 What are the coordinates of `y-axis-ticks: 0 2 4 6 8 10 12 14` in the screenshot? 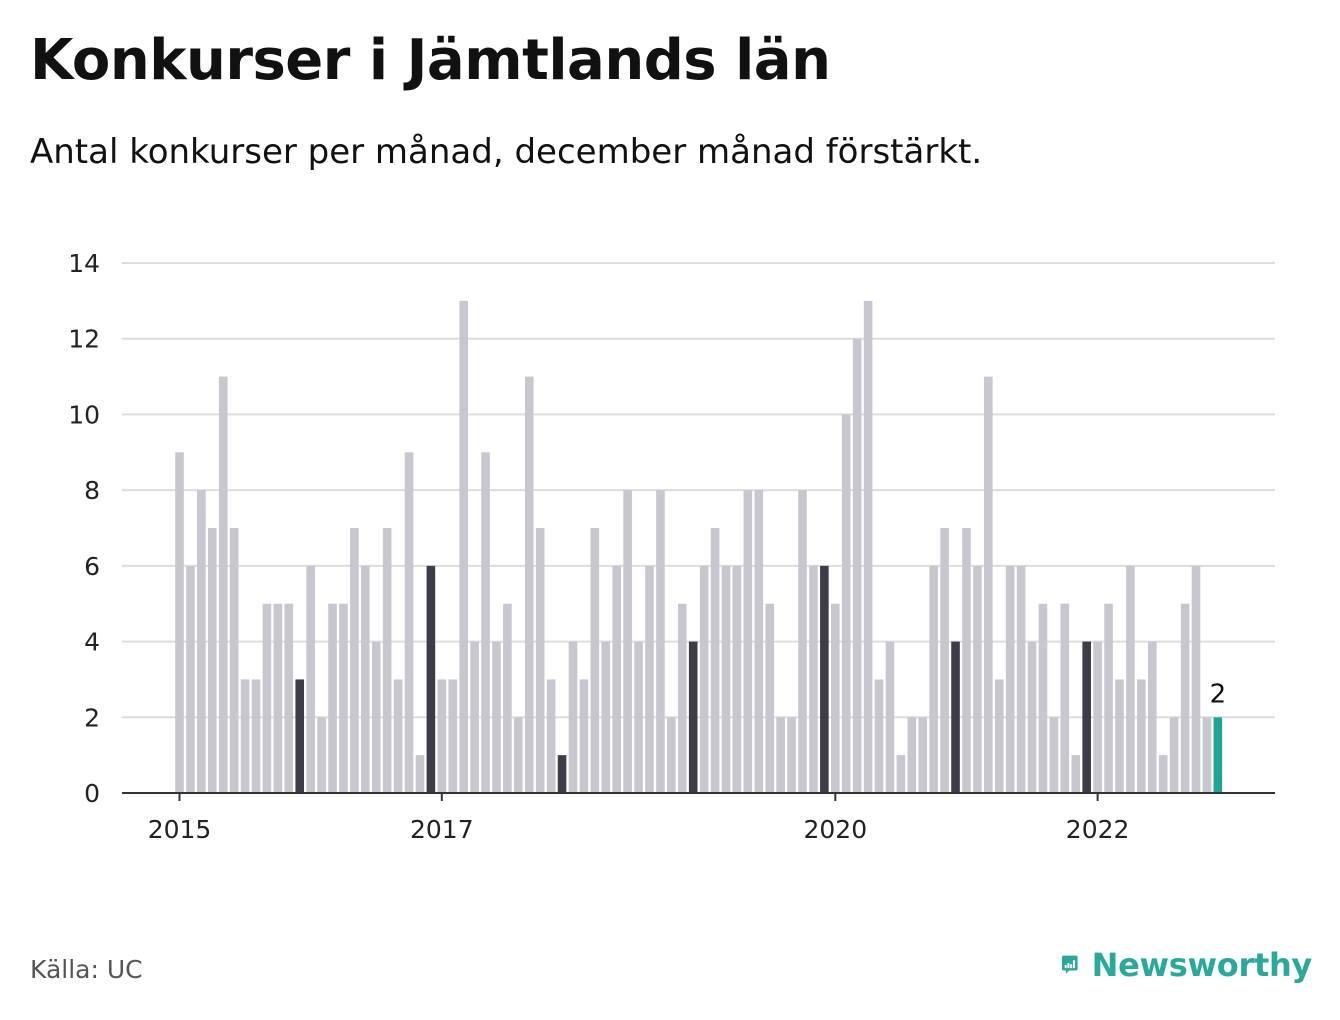 It's located at (84, 528).